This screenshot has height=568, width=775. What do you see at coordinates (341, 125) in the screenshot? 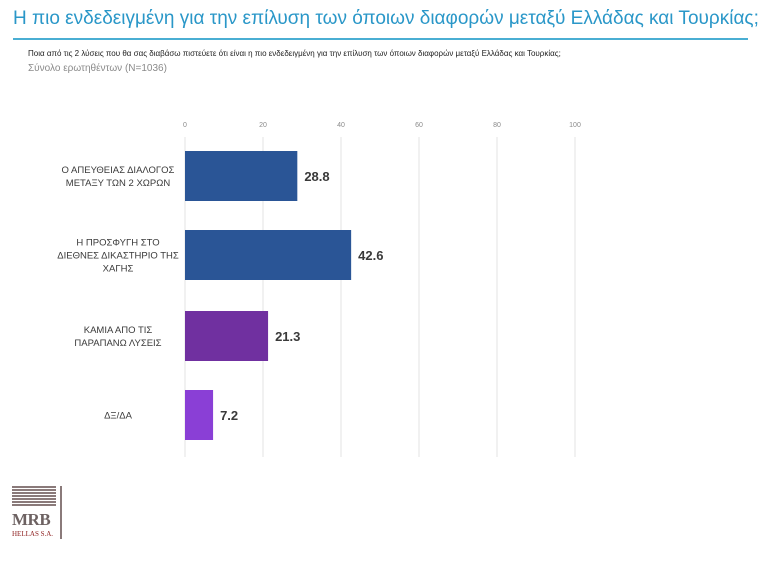
I see `x-tick-label: 40` at bounding box center [341, 125].